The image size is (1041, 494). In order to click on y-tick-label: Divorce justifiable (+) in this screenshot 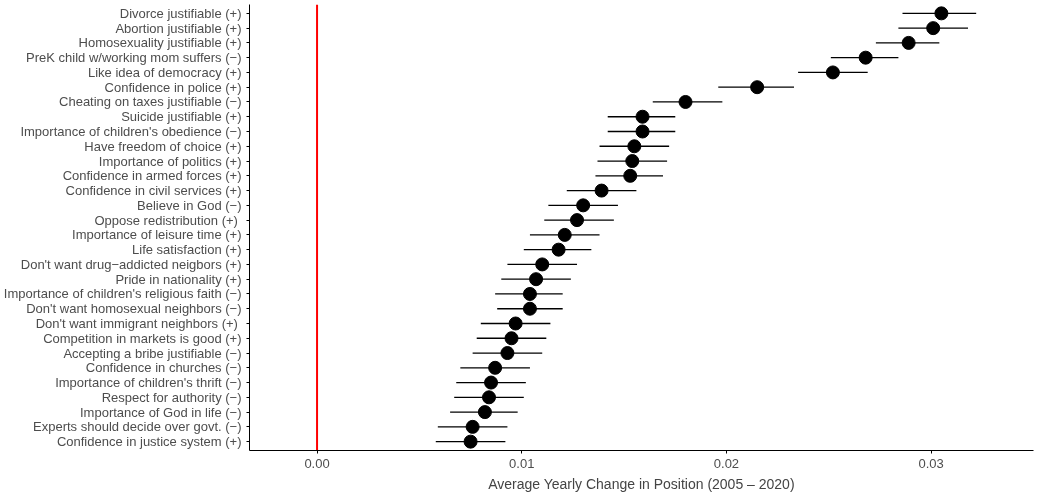, I will do `click(180, 13)`.